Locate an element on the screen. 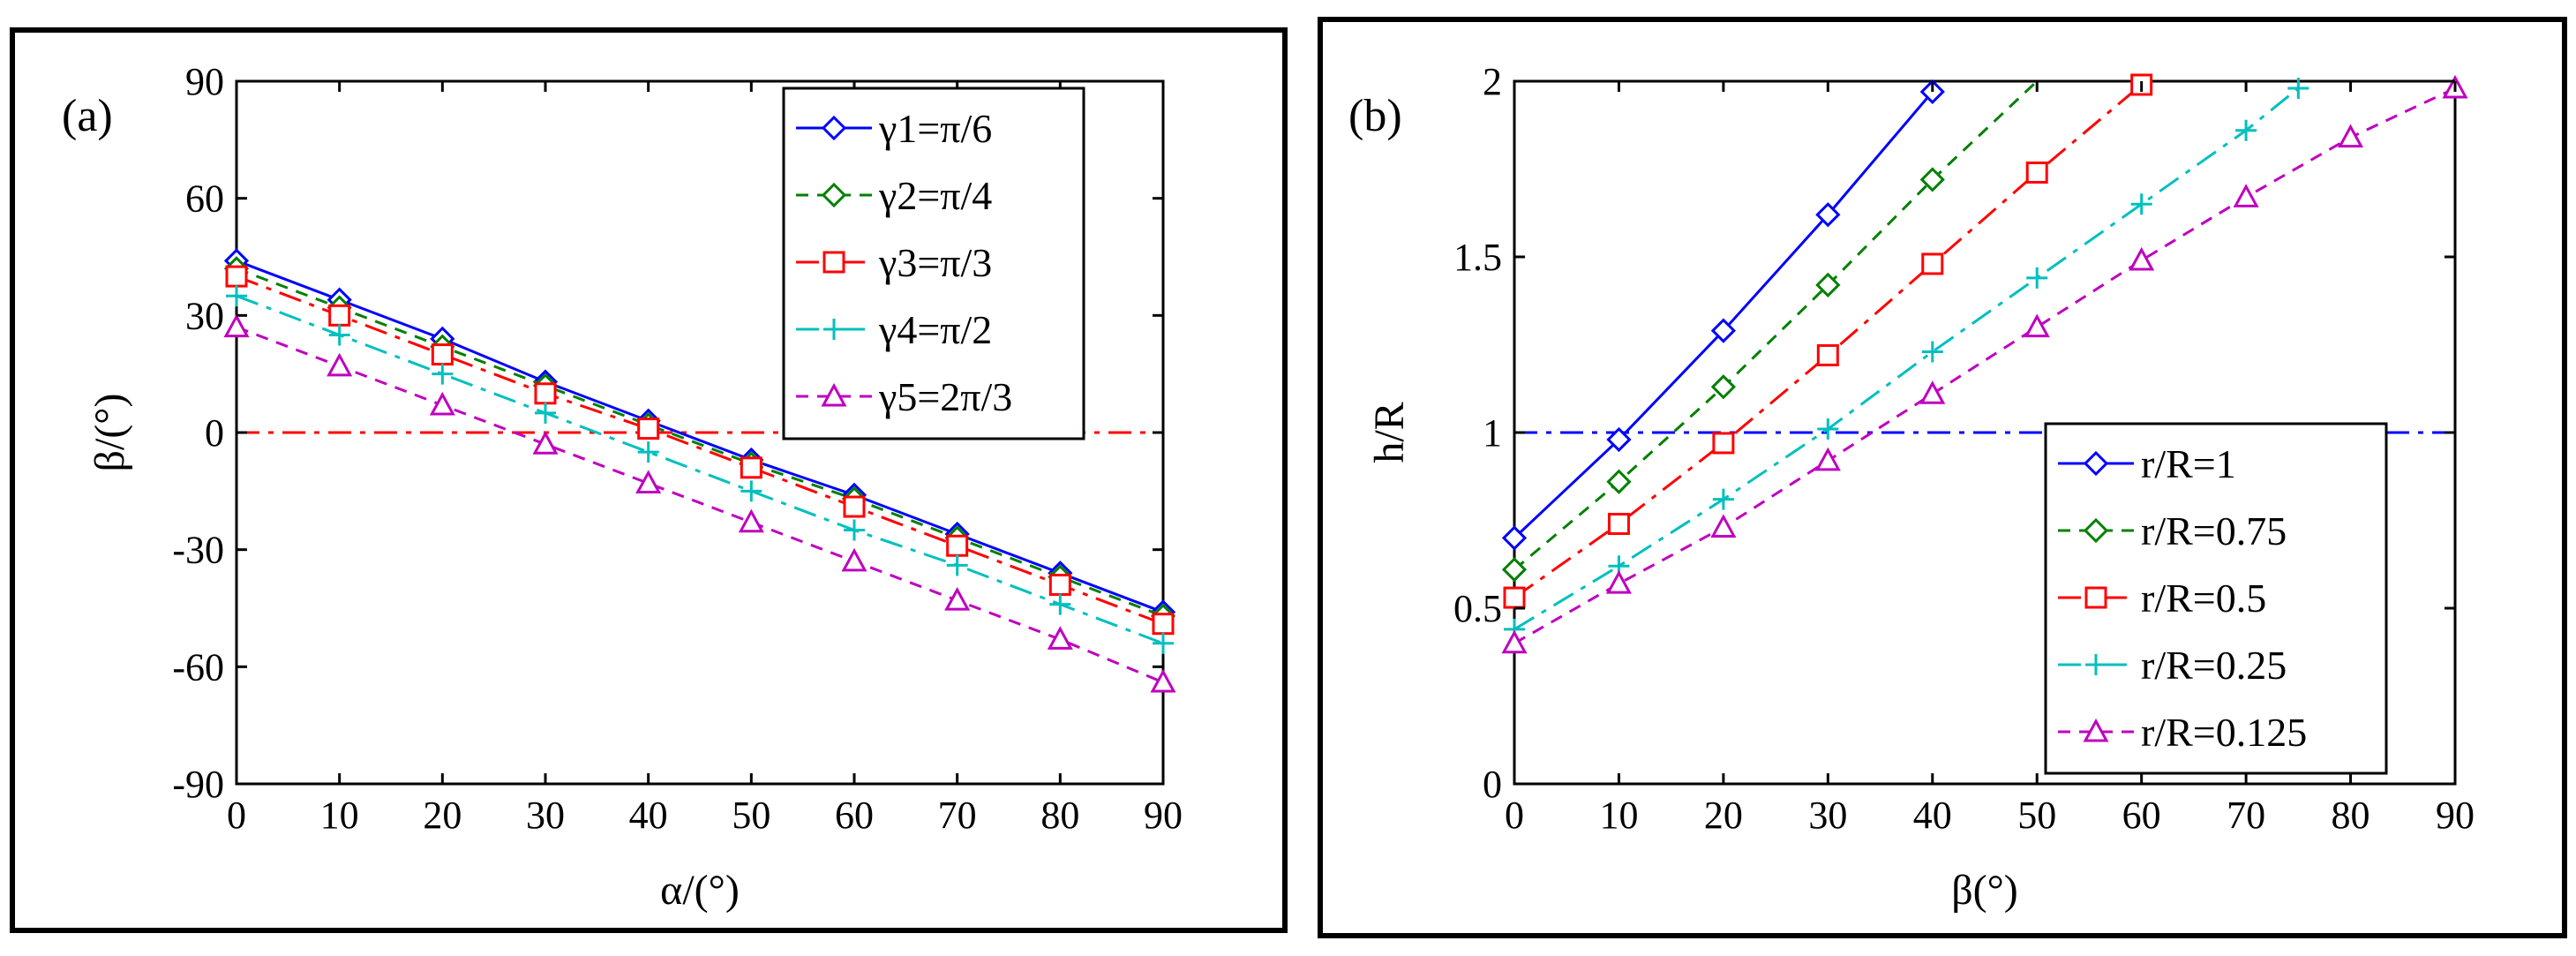 The height and width of the screenshot is (956, 2576). chart-b-legend-label-1: r/R=1 is located at coordinates (2188, 463).